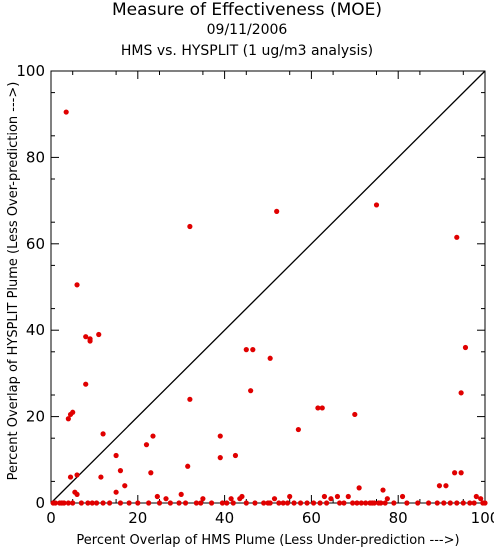  Describe the element at coordinates (311, 518) in the screenshot. I see `x-tick-label: 60` at that location.